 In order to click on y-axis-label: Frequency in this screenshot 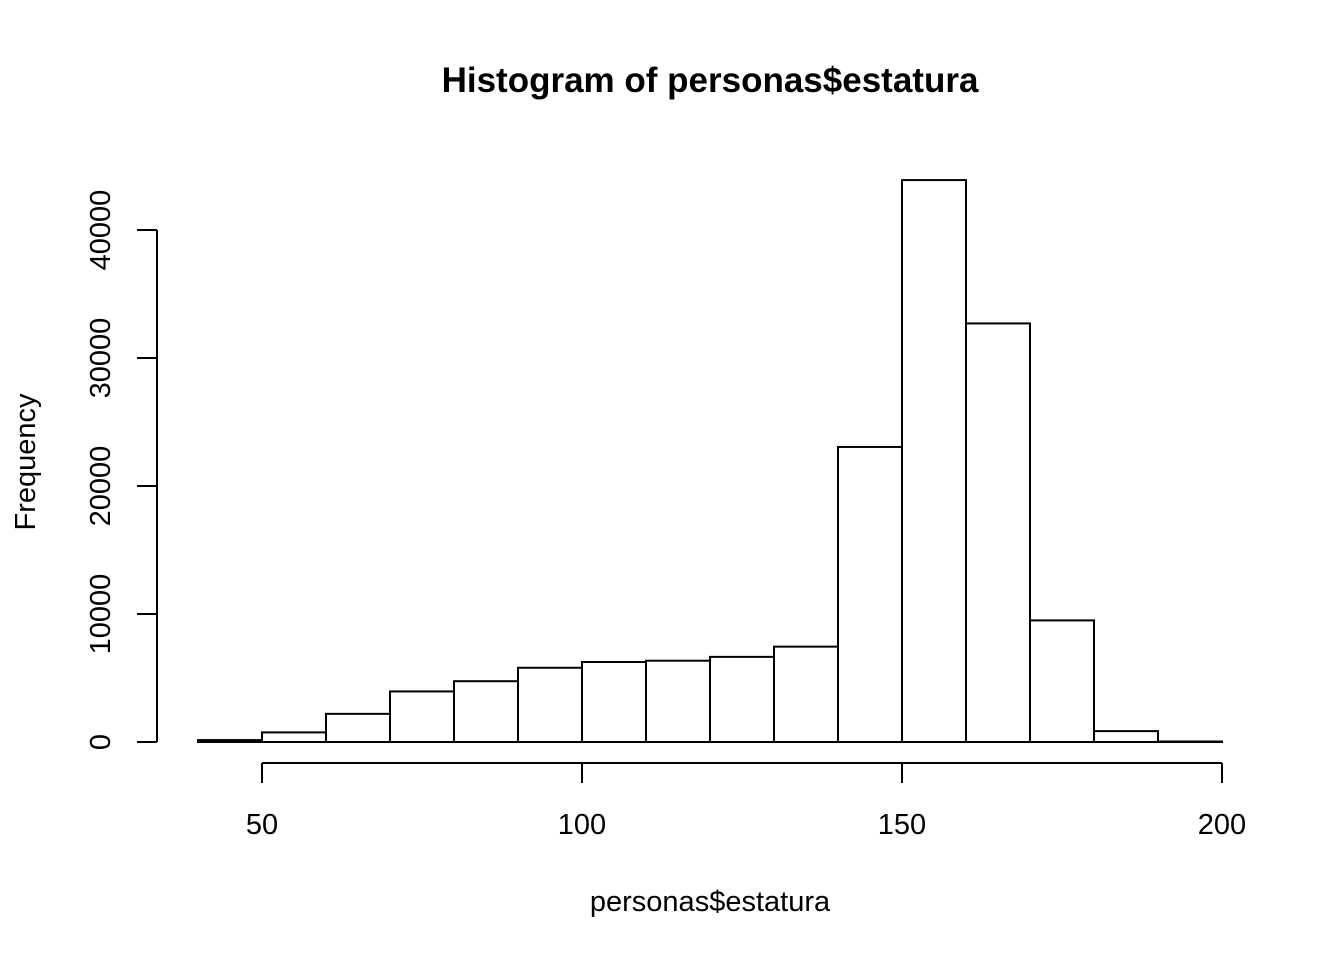, I will do `click(26, 462)`.